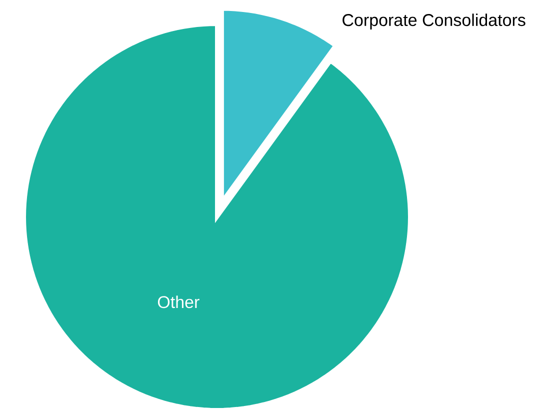  I want to click on slice-label: Other, so click(179, 302).